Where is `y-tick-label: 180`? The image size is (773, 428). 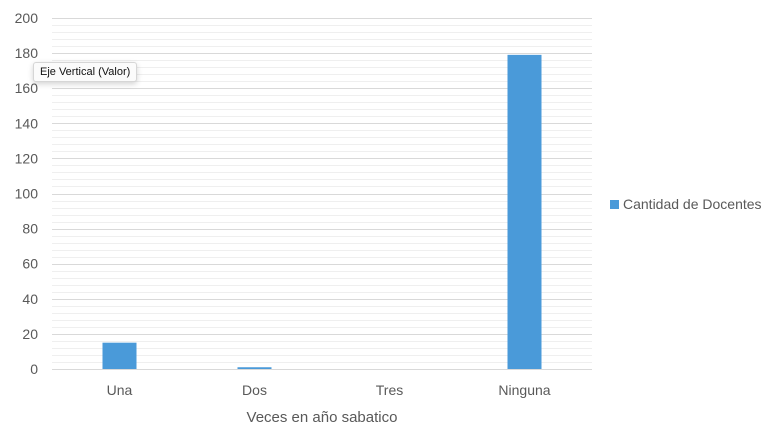 y-tick-label: 180 is located at coordinates (27, 53).